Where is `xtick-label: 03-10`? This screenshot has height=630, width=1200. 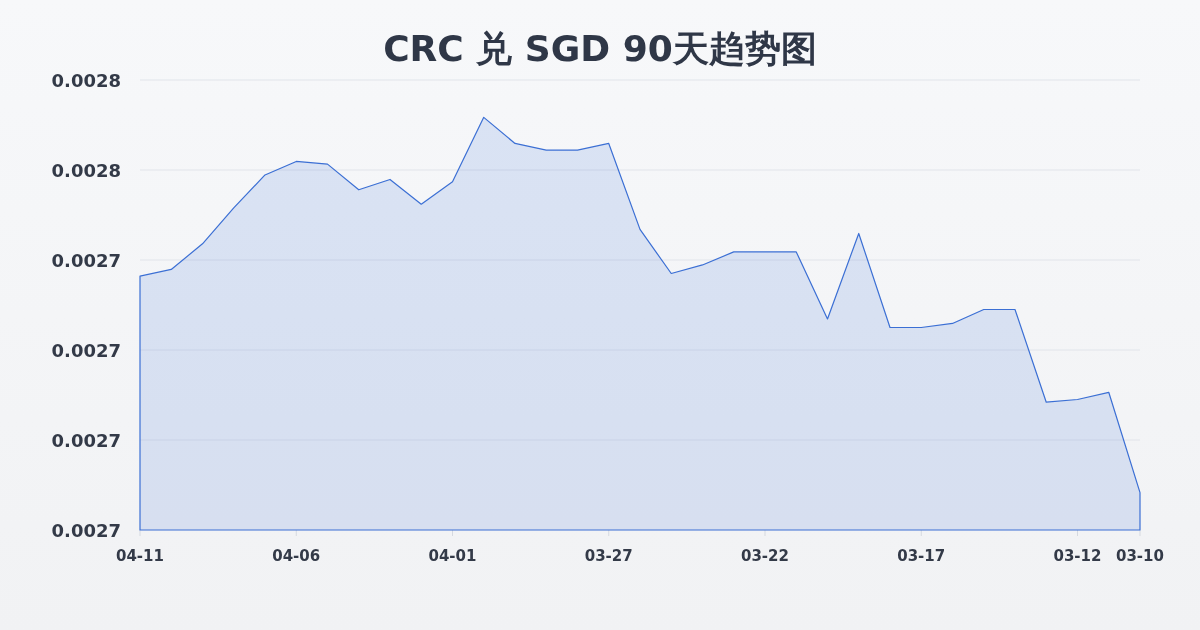
xtick-label: 03-10 is located at coordinates (1140, 556).